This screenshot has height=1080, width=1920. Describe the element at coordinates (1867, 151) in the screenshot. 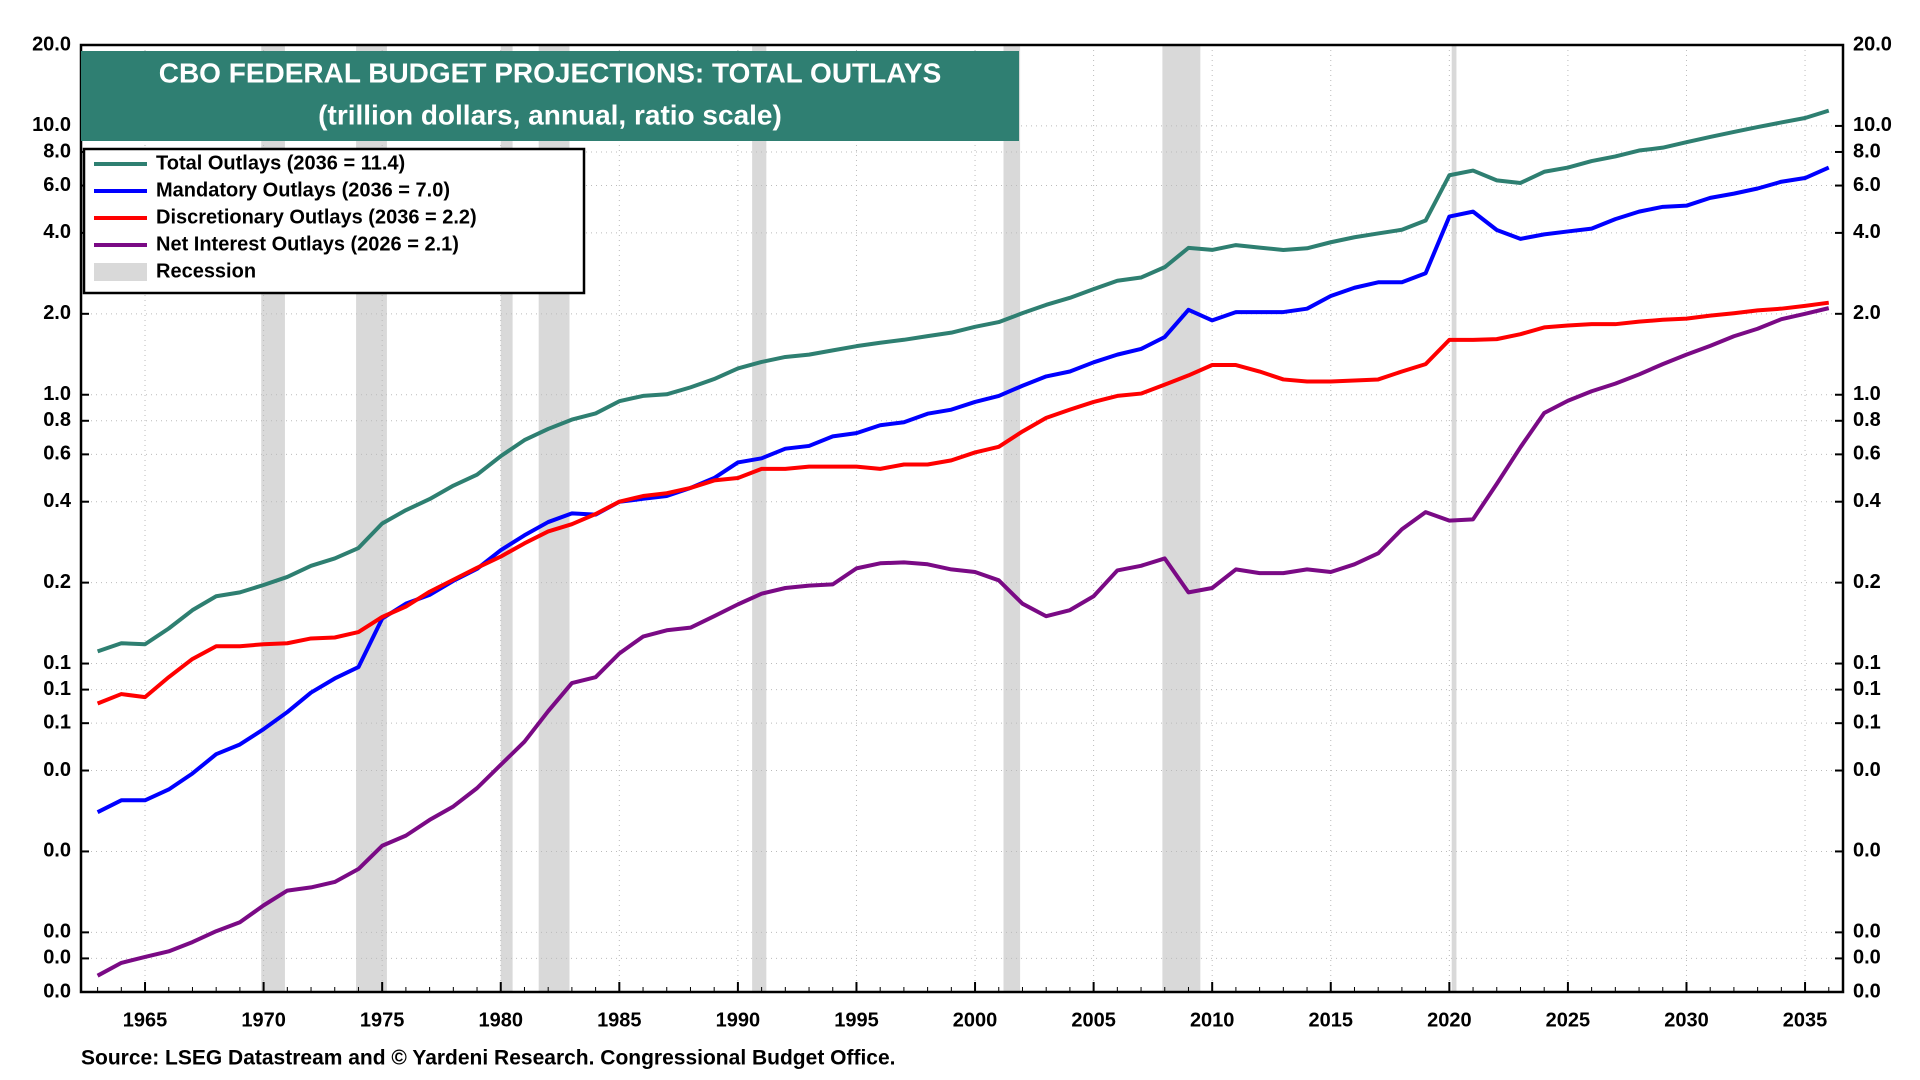

I see `y2-tick-label: 8.0` at that location.